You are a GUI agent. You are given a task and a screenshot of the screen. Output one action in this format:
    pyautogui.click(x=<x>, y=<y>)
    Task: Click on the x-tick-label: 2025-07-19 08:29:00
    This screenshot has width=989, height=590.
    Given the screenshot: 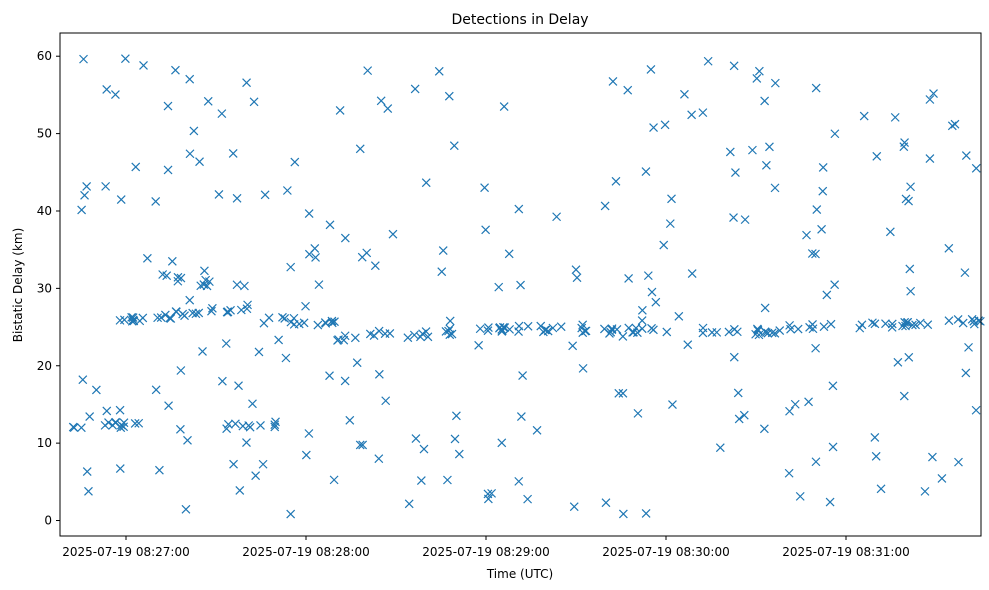 What is the action you would take?
    pyautogui.click(x=485, y=552)
    